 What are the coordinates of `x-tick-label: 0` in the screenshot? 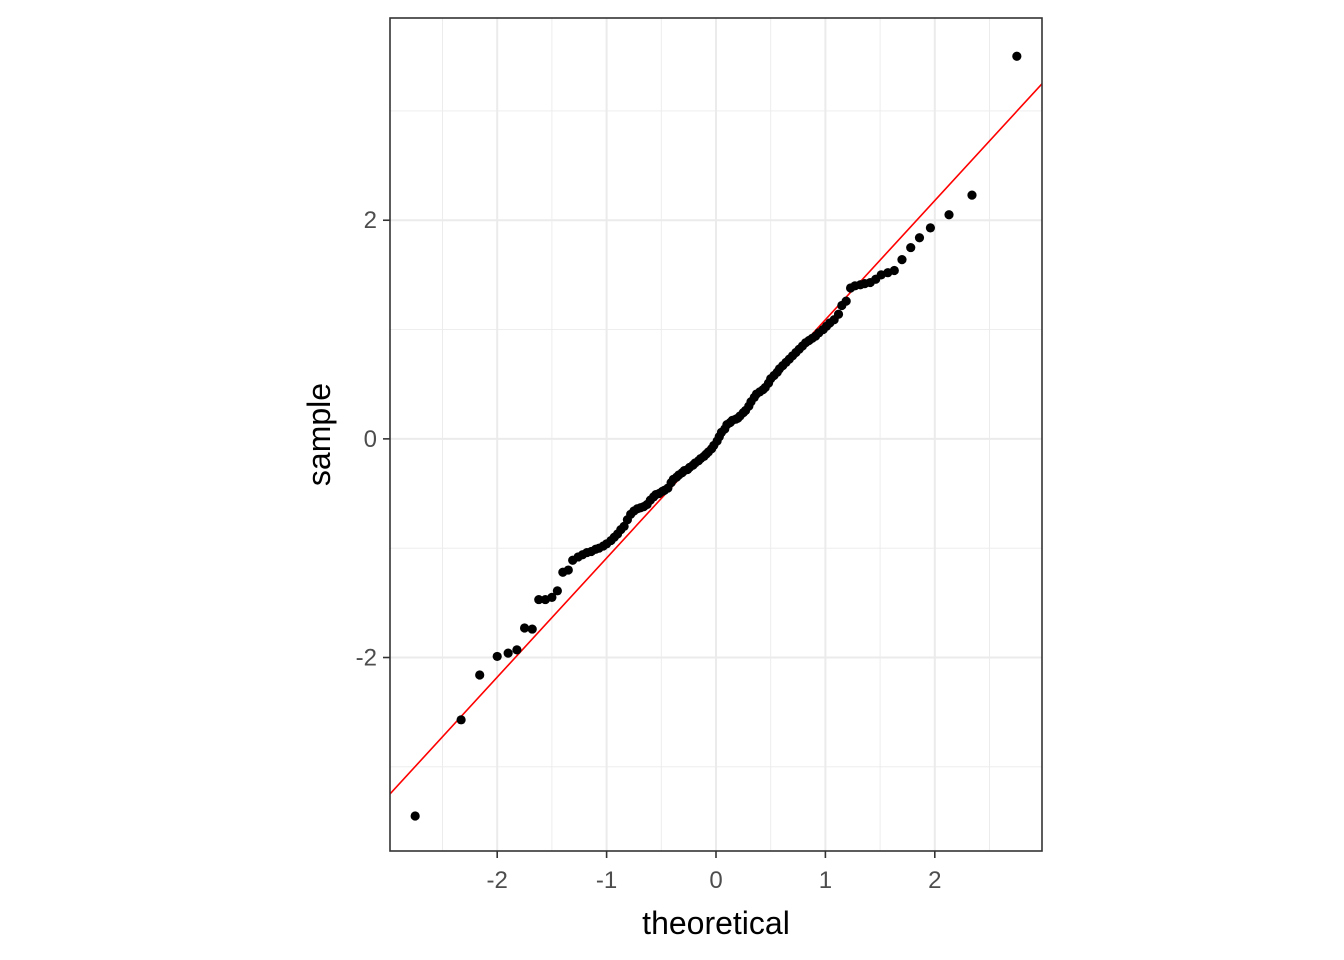 It's located at (715, 880).